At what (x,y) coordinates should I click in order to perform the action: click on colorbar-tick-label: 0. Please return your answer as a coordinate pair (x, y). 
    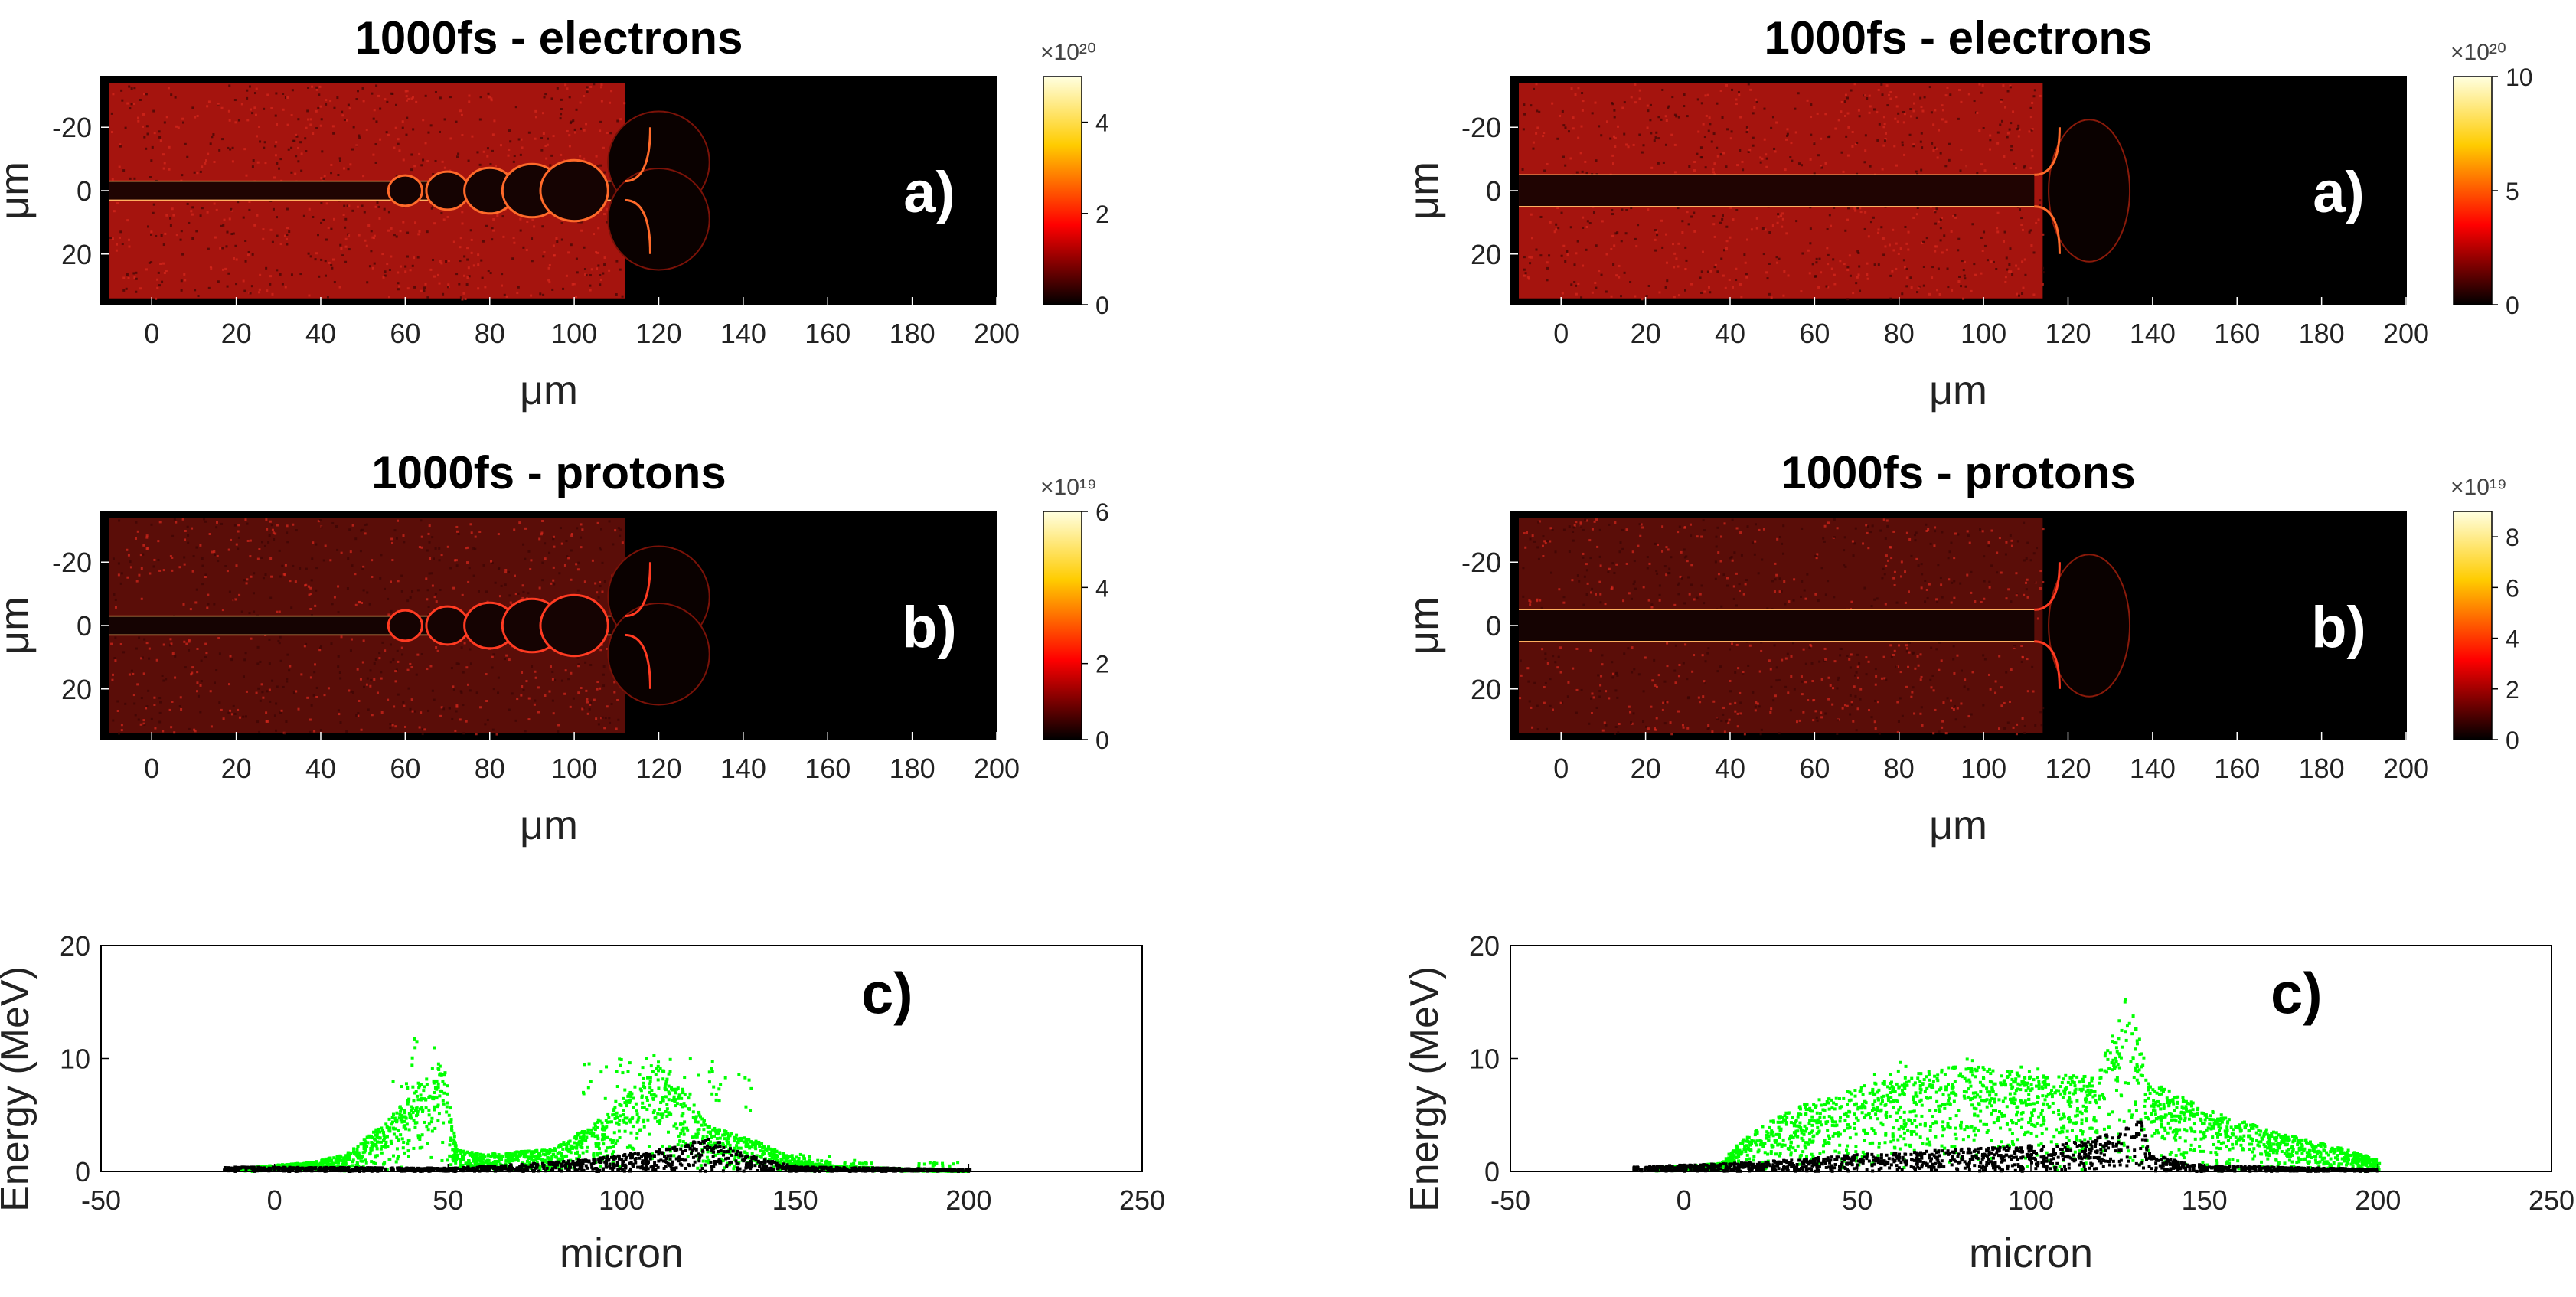
    Looking at the image, I should click on (2512, 740).